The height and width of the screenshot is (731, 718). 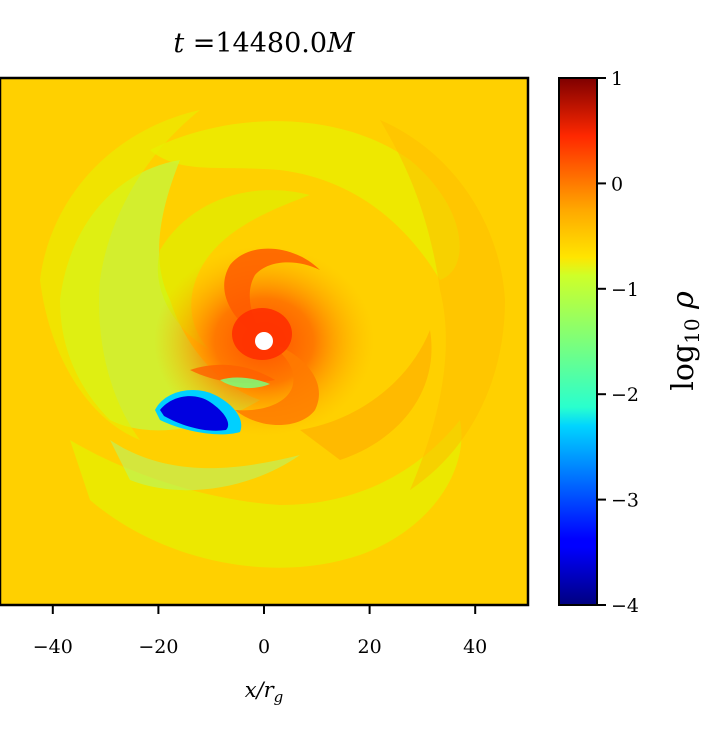 What do you see at coordinates (475, 647) in the screenshot?
I see `x-tick-label: 40` at bounding box center [475, 647].